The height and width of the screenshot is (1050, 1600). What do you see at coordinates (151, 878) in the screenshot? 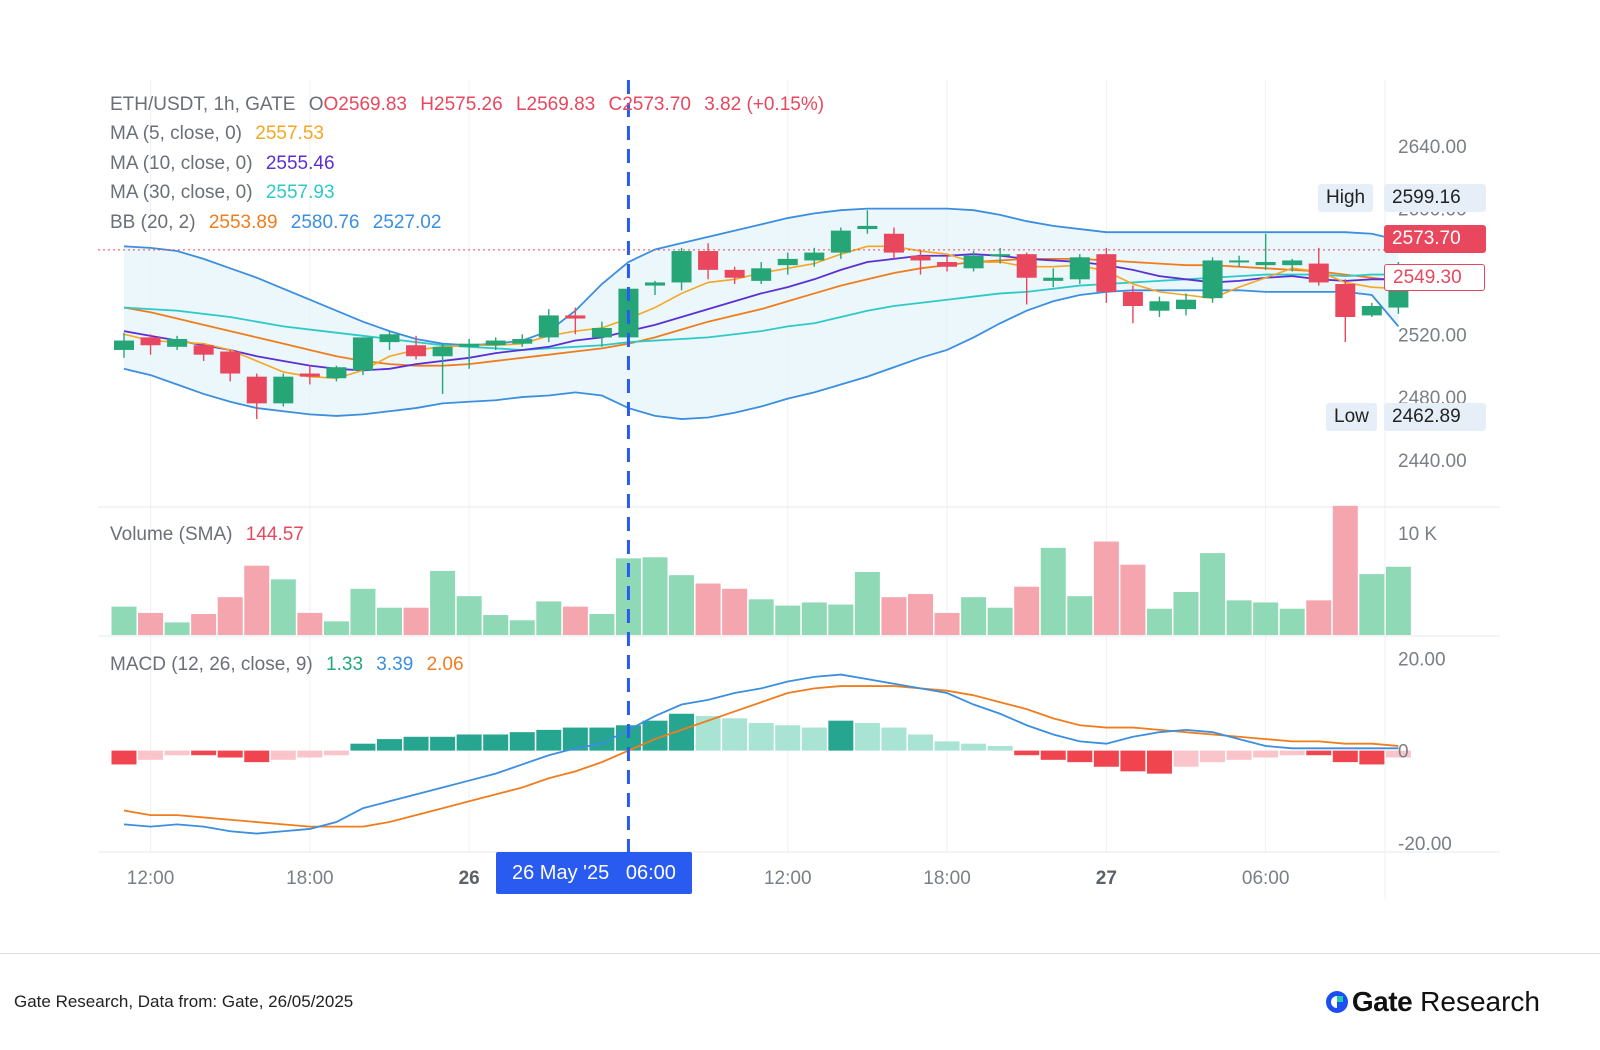
I see `time-tick-label: 12:00` at bounding box center [151, 878].